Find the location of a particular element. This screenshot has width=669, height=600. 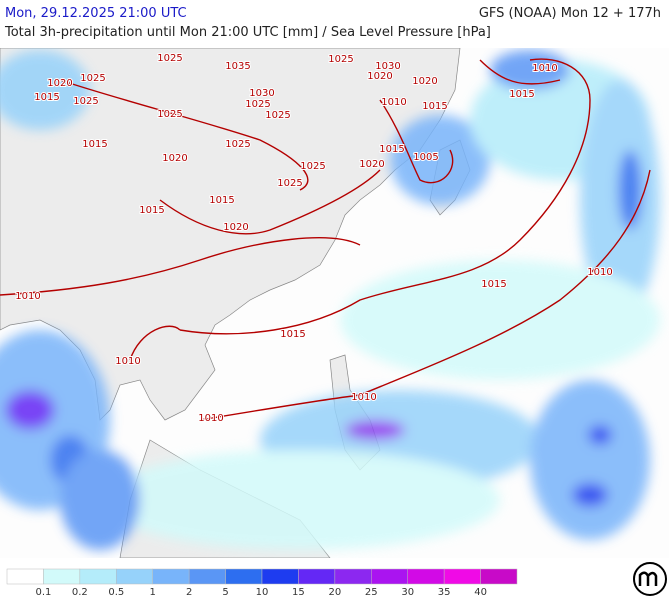

legend: 0.1 0.2 0.5 1 2 5 10 15 20 25 30 35 40 is located at coordinates (262, 583).